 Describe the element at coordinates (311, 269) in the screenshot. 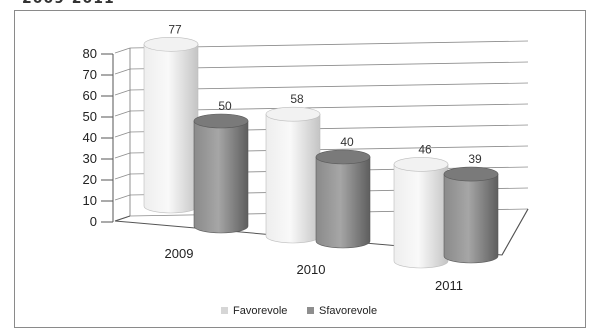

I see `x-category-label: 2010` at that location.